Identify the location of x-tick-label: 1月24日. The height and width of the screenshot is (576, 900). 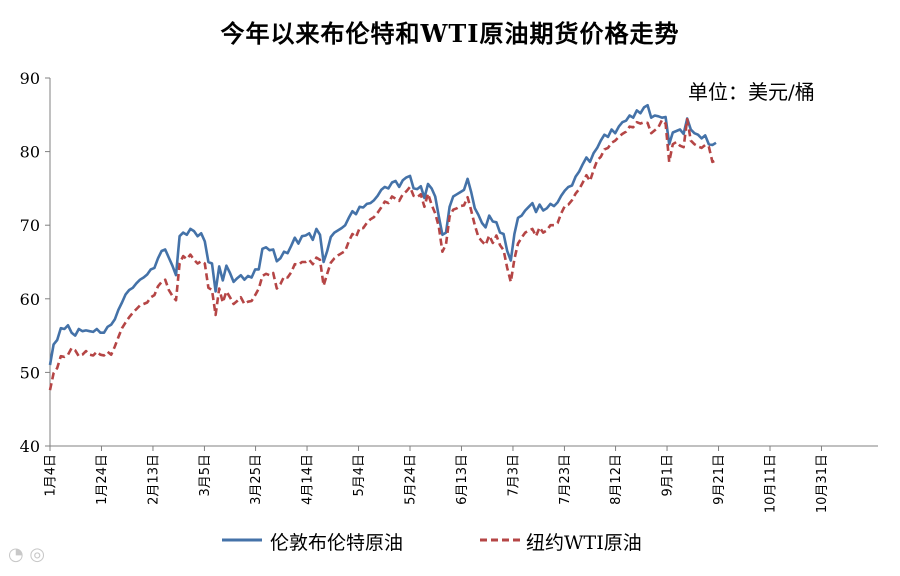
(102, 479).